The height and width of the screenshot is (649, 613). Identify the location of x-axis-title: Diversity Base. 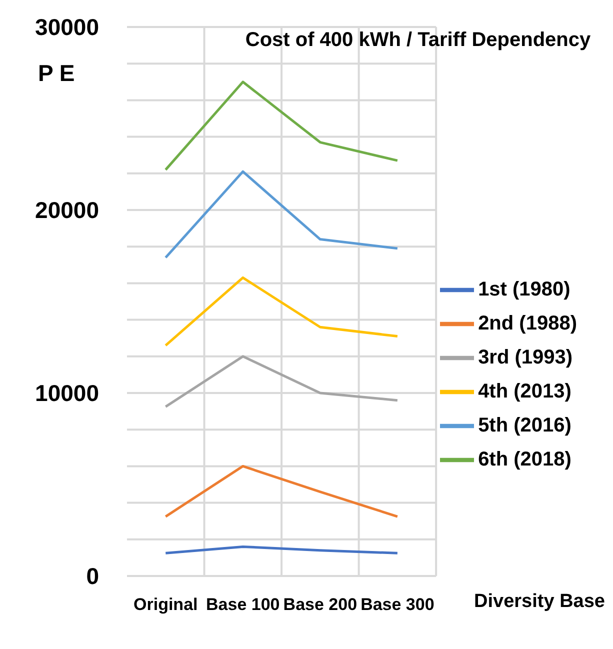
(539, 602).